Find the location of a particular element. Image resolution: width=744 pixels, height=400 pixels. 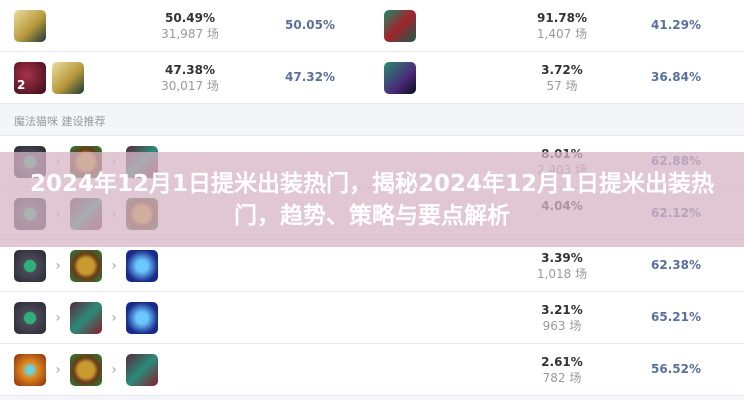

pick-rate: 2.61% is located at coordinates (562, 362).